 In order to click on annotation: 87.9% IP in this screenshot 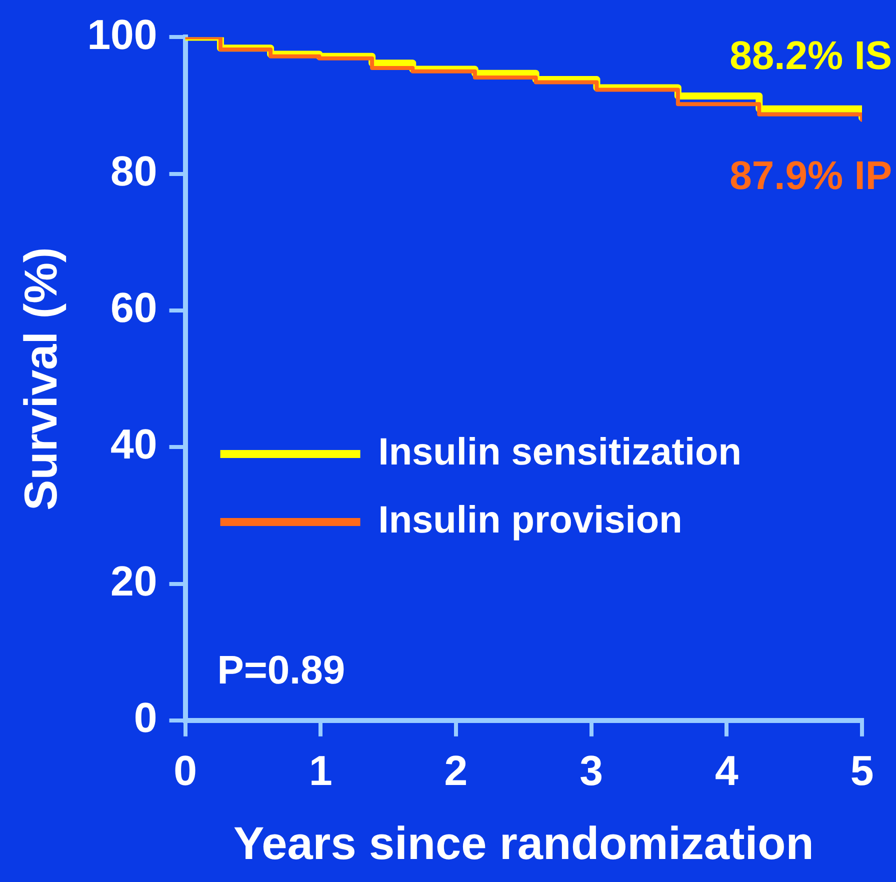, I will do `click(811, 176)`.